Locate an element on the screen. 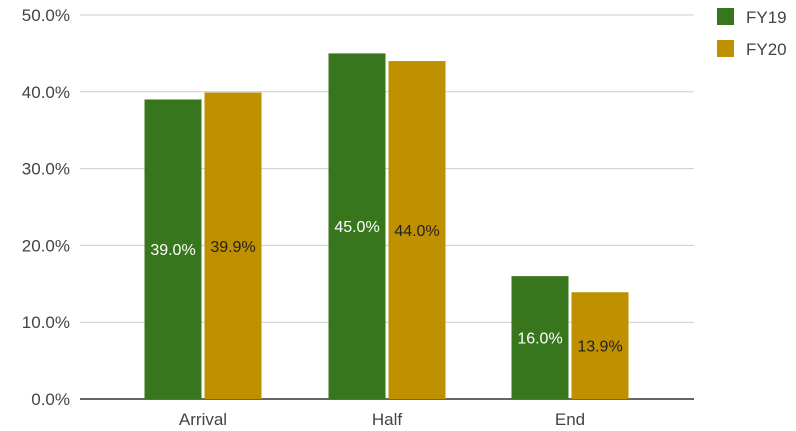 The image size is (796, 431). data-label: 39.0% is located at coordinates (172, 250).